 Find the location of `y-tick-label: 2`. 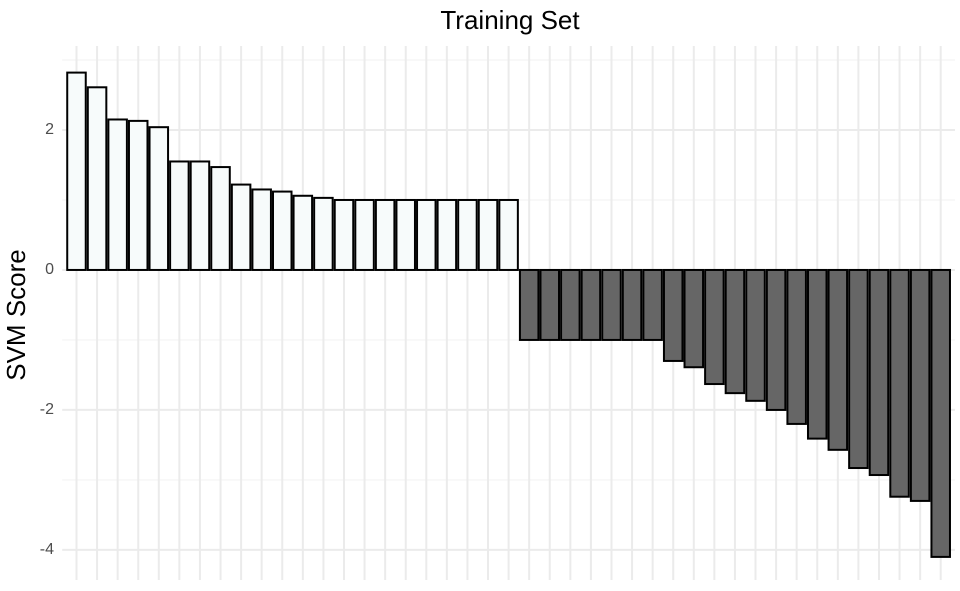

y-tick-label: 2 is located at coordinates (49, 129).